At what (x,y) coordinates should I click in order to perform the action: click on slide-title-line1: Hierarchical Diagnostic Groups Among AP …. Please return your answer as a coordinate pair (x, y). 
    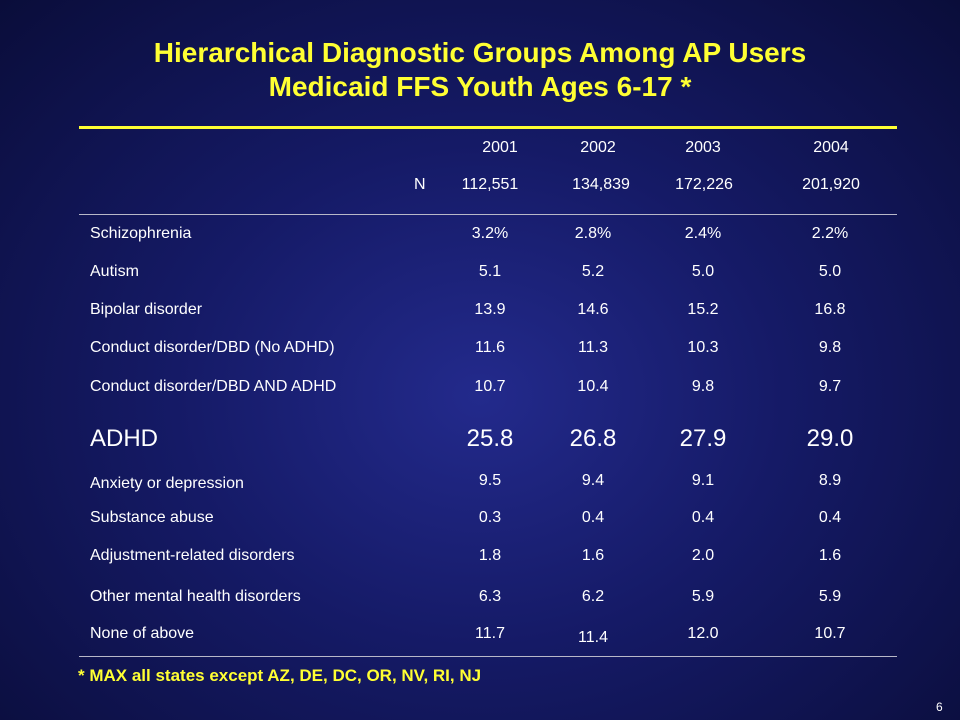
    Looking at the image, I should click on (480, 52).